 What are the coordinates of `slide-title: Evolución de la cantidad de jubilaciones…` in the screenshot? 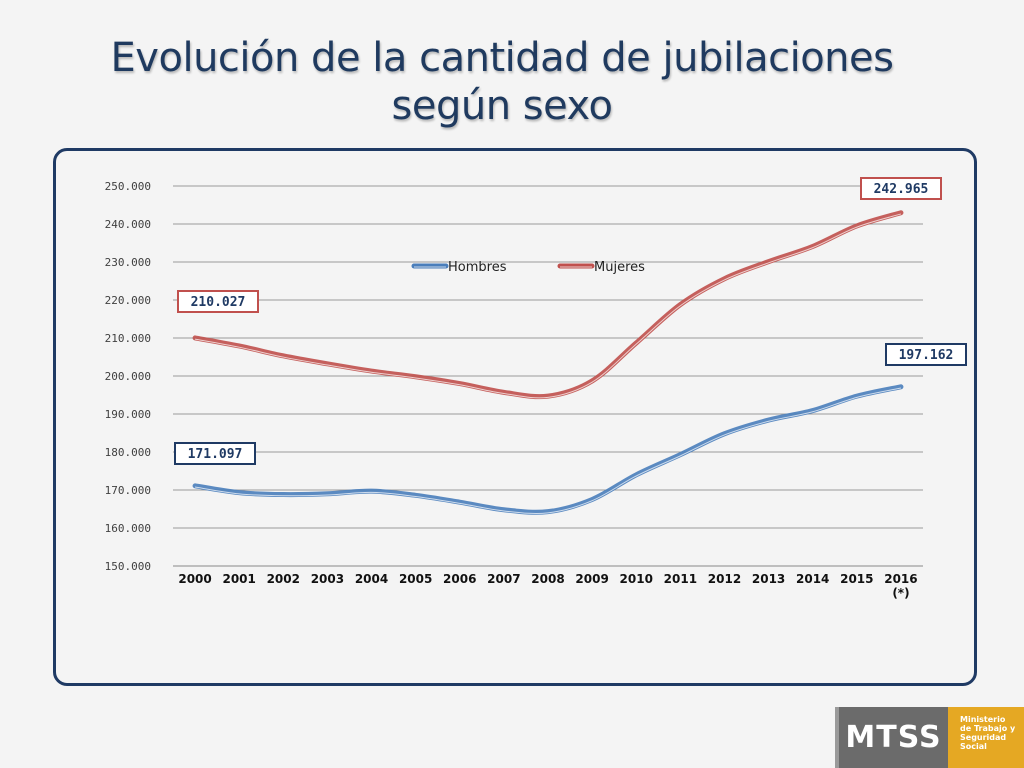 It's located at (502, 82).